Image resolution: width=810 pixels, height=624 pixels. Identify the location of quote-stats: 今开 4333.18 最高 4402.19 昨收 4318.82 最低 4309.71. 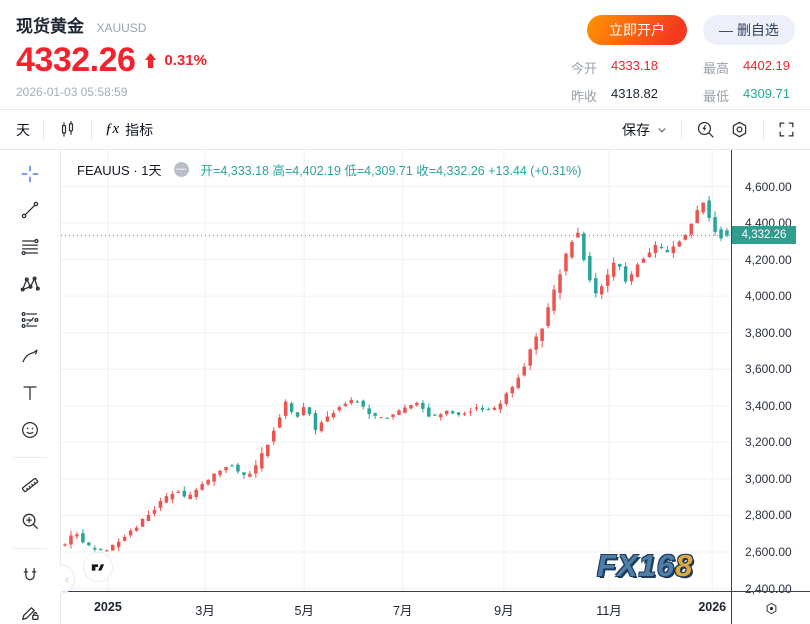
(683, 81).